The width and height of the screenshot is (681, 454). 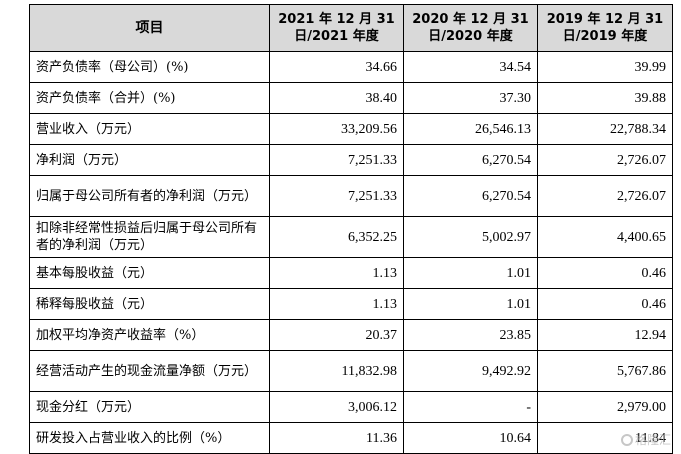 I want to click on value-2021: 11.36, so click(x=336, y=438).